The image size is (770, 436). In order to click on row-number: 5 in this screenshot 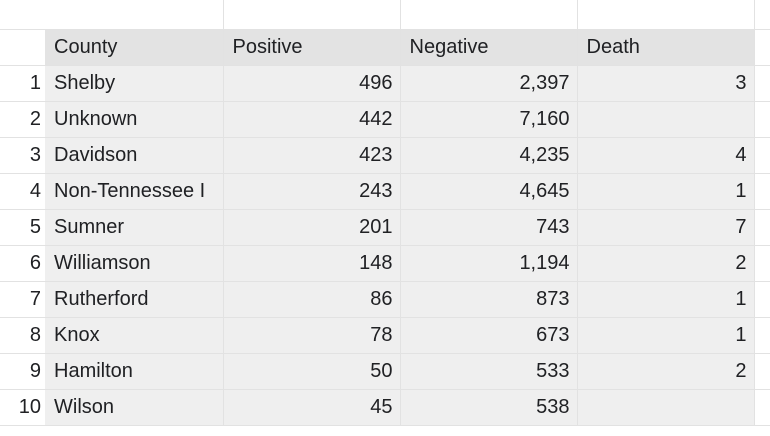, I will do `click(22, 227)`.